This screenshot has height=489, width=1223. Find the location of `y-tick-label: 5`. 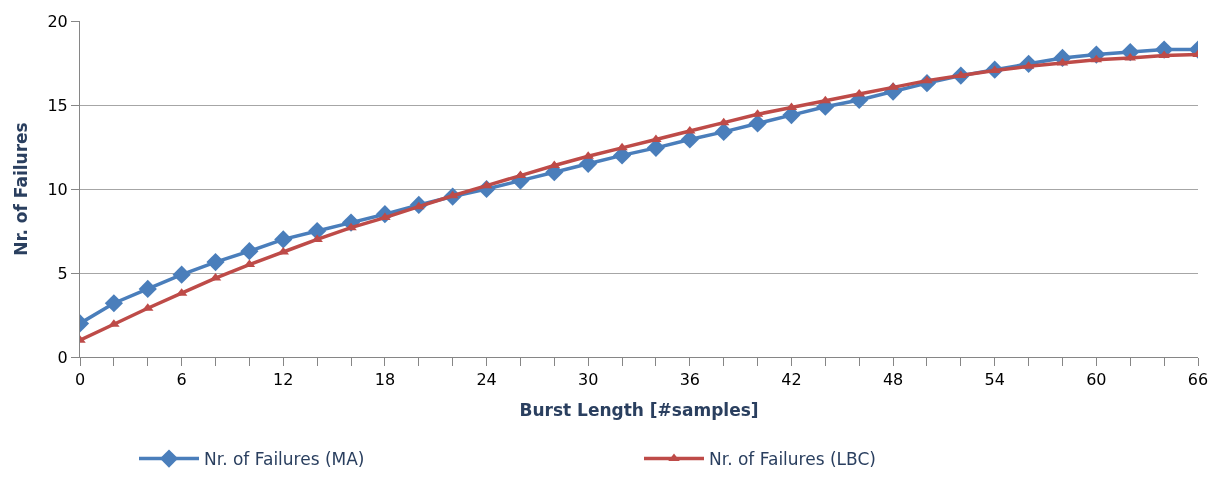

y-tick-label: 5 is located at coordinates (62, 273).